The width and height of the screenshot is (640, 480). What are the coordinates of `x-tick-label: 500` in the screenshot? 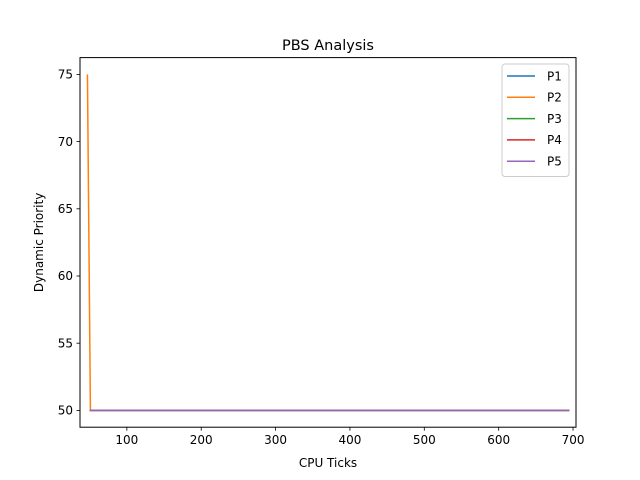 It's located at (424, 440).